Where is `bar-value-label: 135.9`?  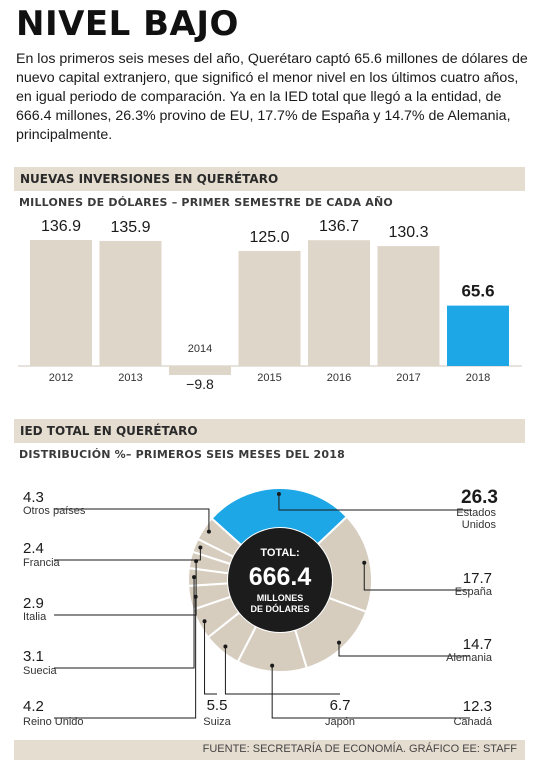 bar-value-label: 135.9 is located at coordinates (130, 227).